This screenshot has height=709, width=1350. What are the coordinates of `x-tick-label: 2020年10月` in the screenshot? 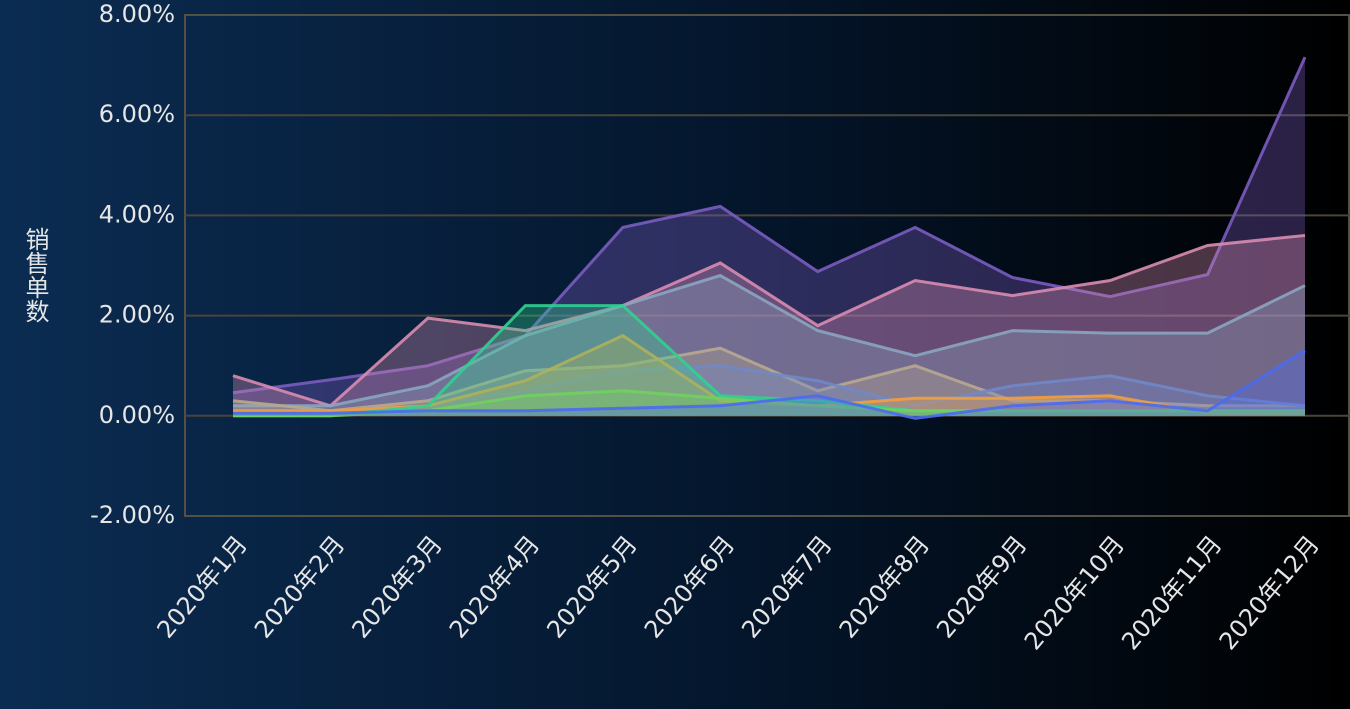 It's located at (1074, 592).